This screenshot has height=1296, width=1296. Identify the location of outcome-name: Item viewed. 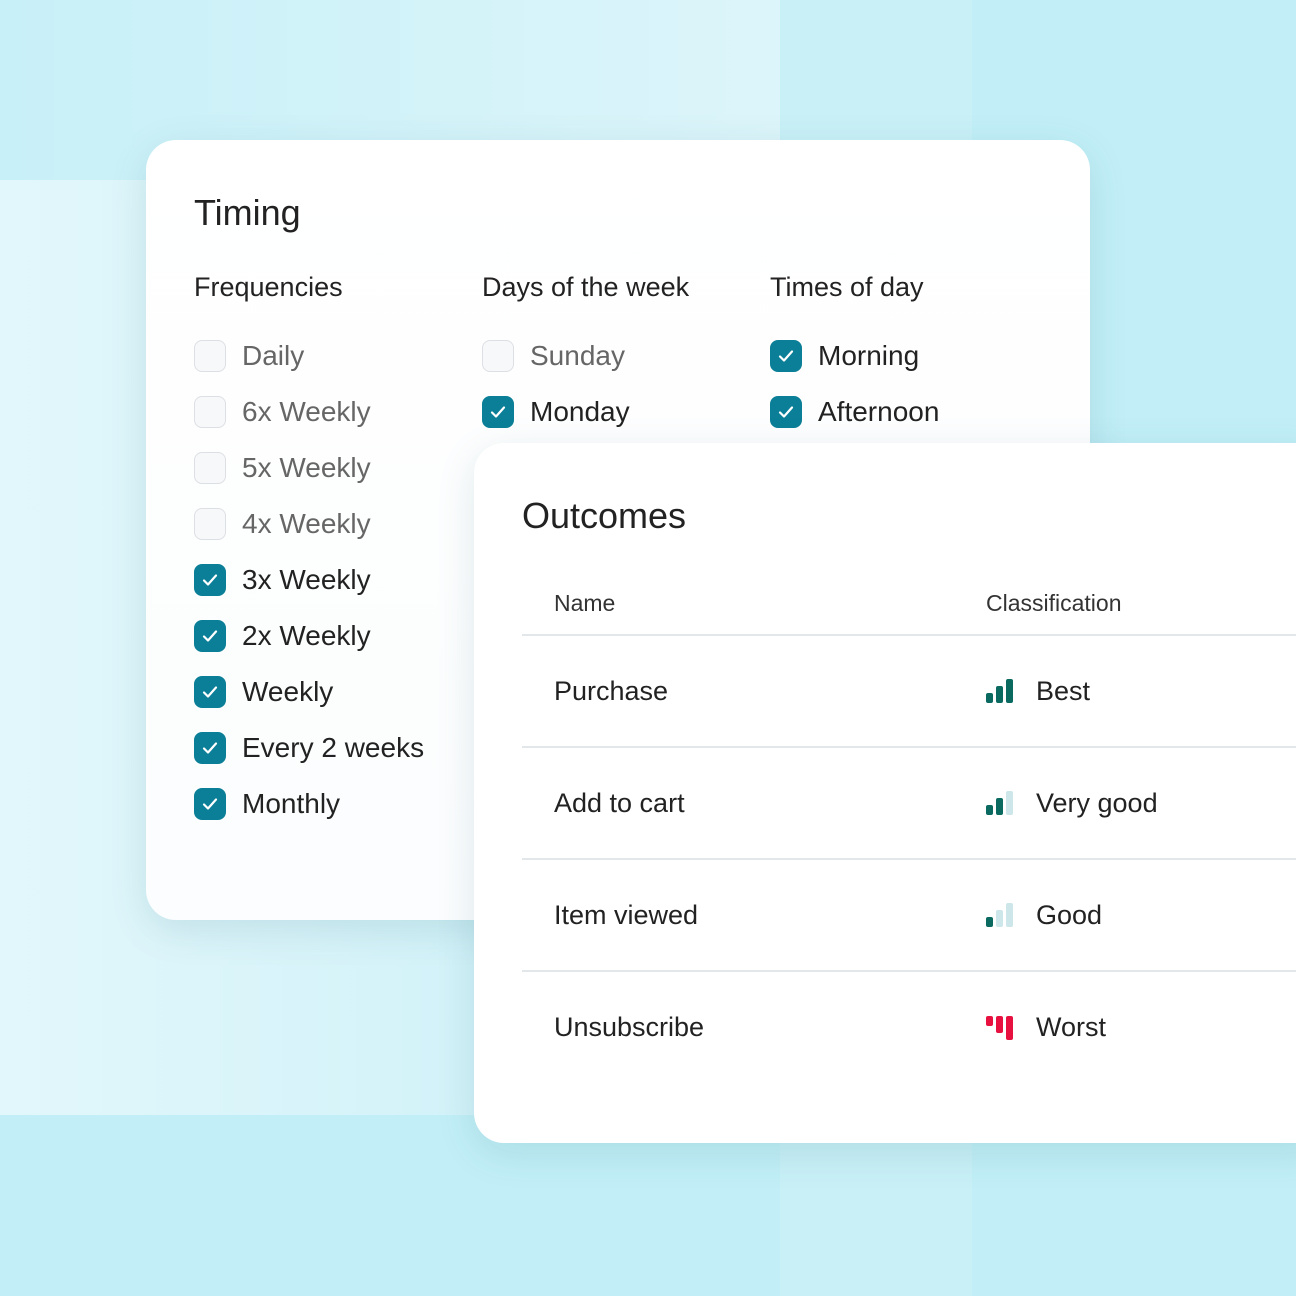
(738, 915).